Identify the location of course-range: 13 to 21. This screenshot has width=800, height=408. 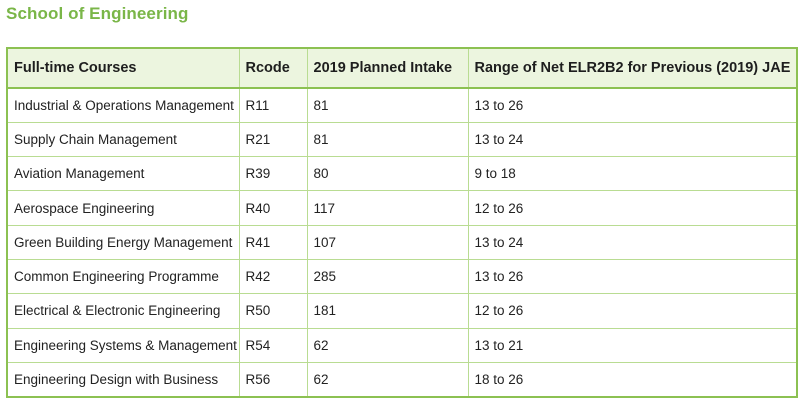
(632, 345).